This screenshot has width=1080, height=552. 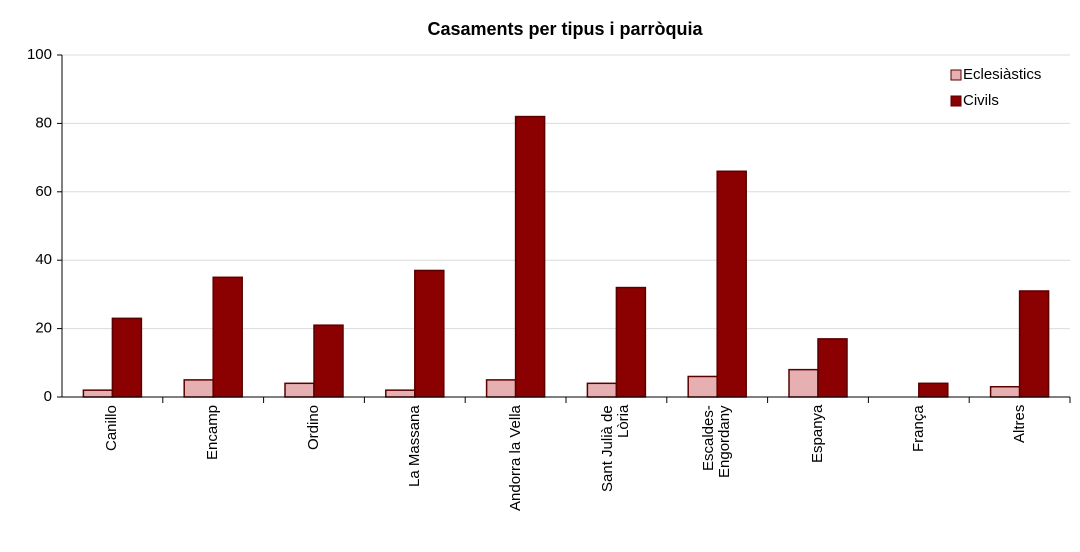 What do you see at coordinates (43, 122) in the screenshot?
I see `y-tick-label: 80` at bounding box center [43, 122].